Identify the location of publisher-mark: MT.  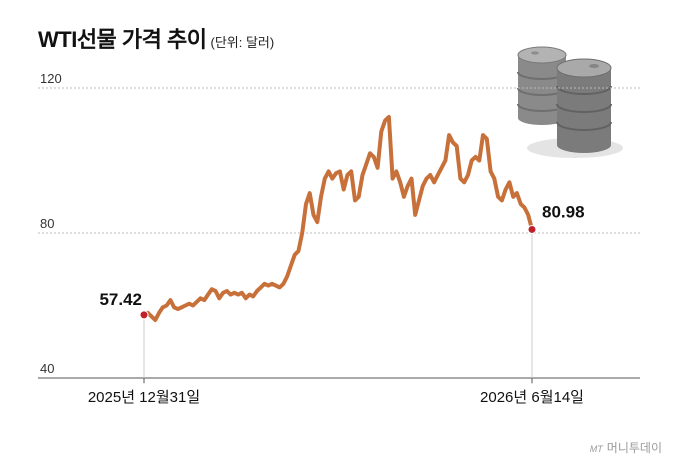
(596, 449).